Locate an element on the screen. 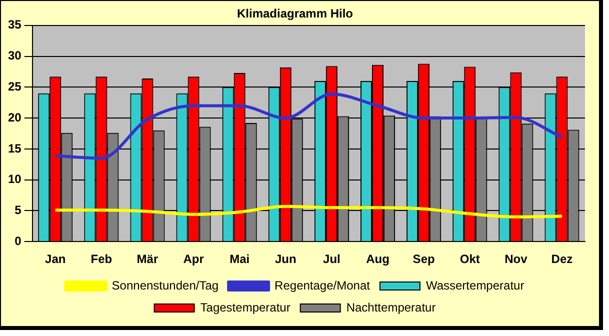 Image resolution: width=609 pixels, height=336 pixels. x-tick-label: Jul is located at coordinates (331, 259).